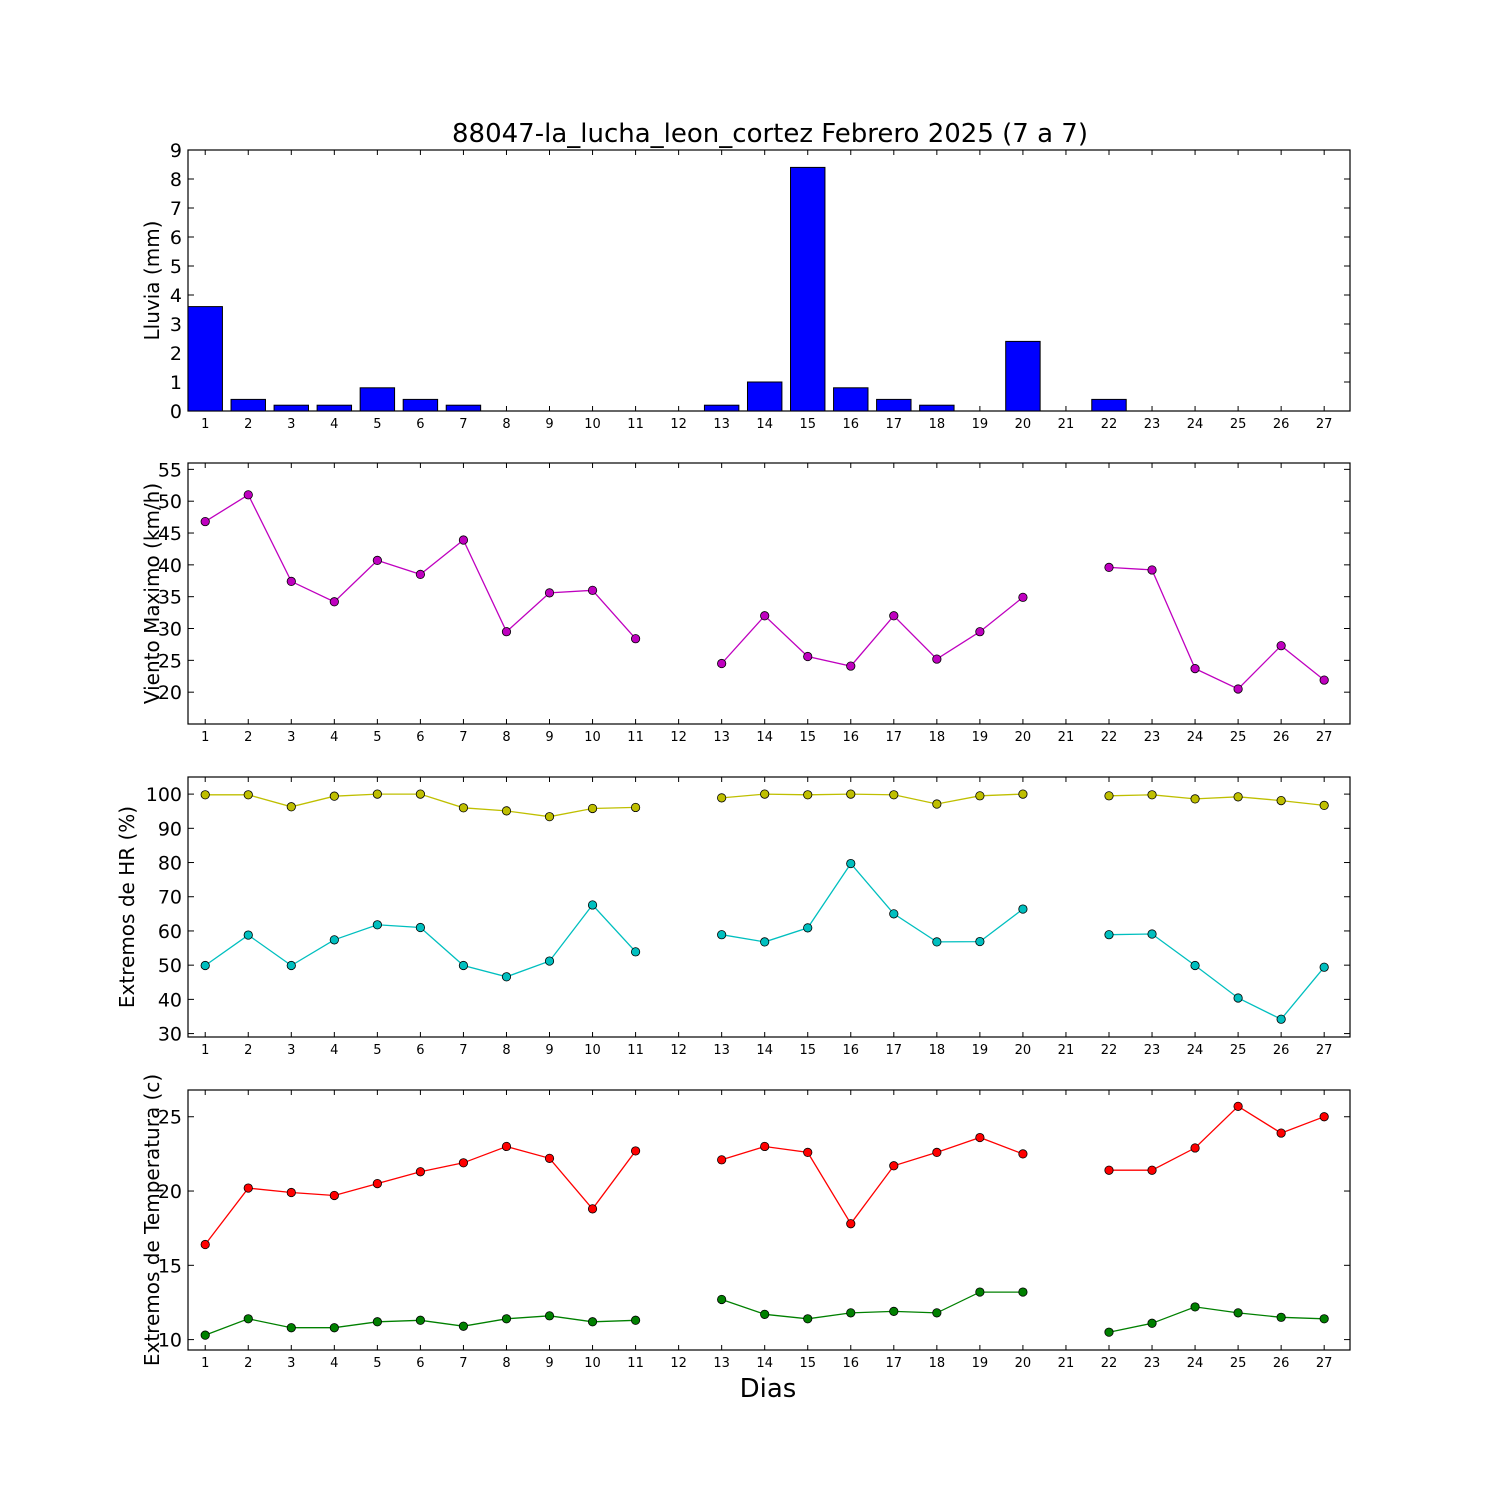 The image size is (1500, 1500). I want to click on y-axis-label: Extremos de Temperatura (c), so click(152, 1220).